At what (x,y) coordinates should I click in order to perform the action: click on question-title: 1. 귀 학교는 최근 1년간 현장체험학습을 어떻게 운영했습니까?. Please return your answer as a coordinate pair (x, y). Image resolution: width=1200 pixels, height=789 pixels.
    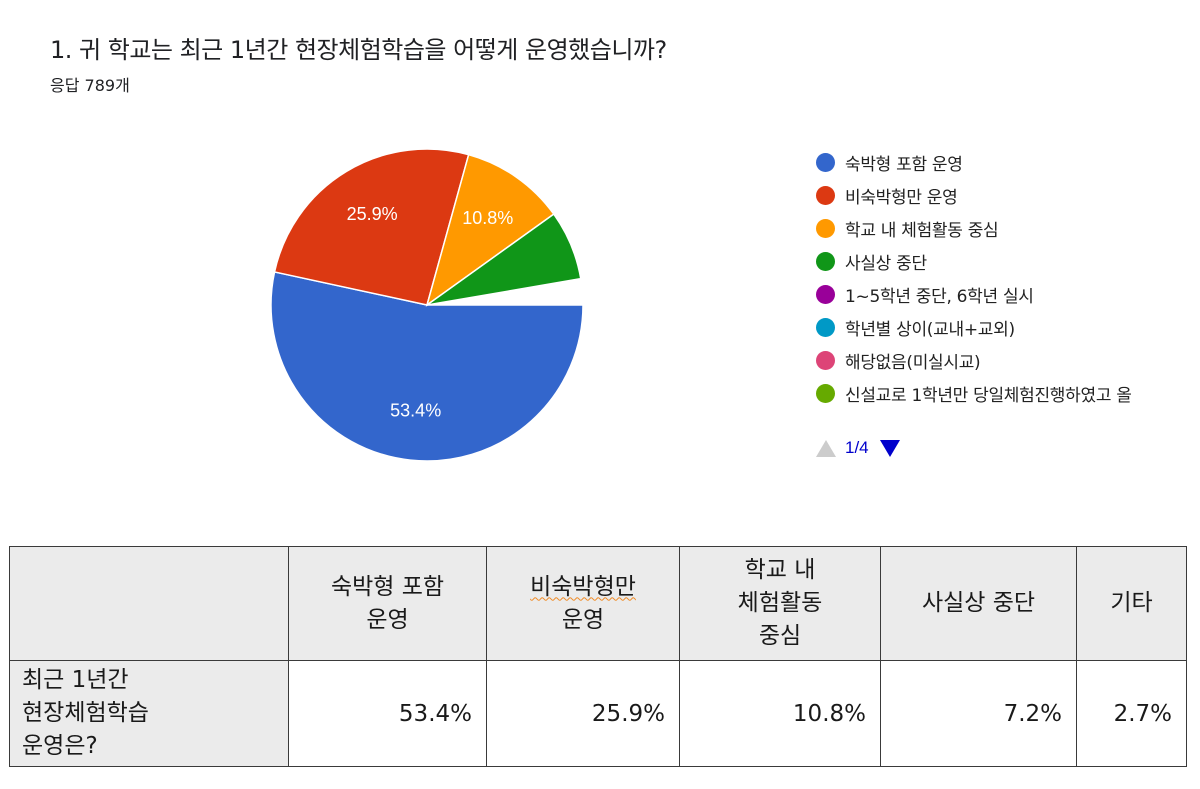
    Looking at the image, I should click on (358, 50).